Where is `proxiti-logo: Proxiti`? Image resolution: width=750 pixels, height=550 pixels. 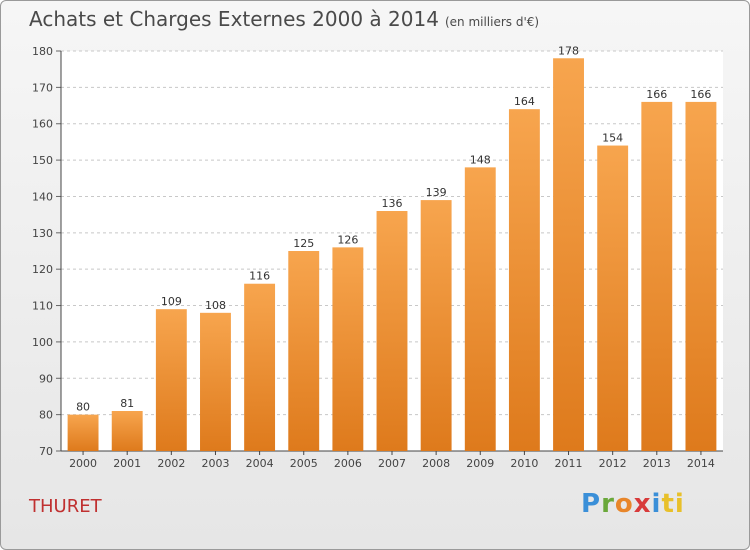 proxiti-logo: Proxiti is located at coordinates (633, 504).